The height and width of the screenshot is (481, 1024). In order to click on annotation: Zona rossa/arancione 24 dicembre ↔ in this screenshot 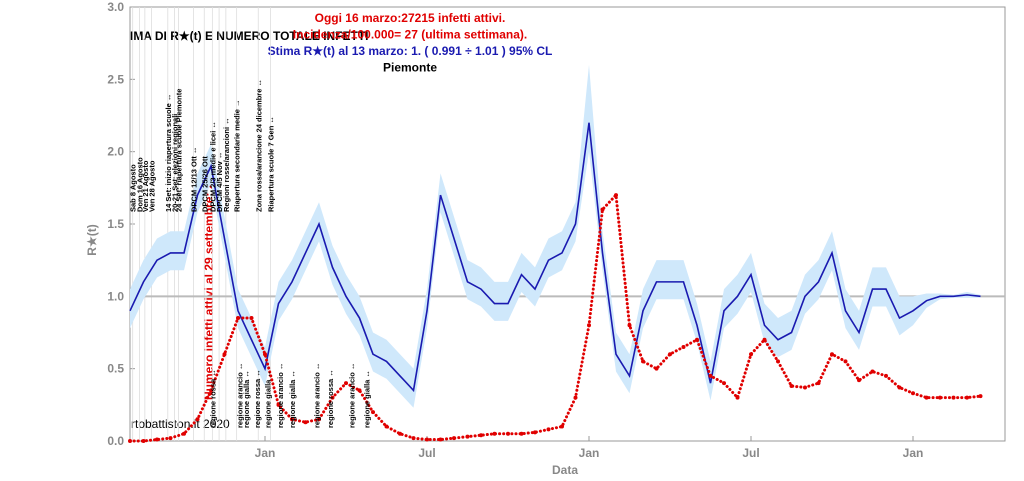, I will do `click(258, 145)`.